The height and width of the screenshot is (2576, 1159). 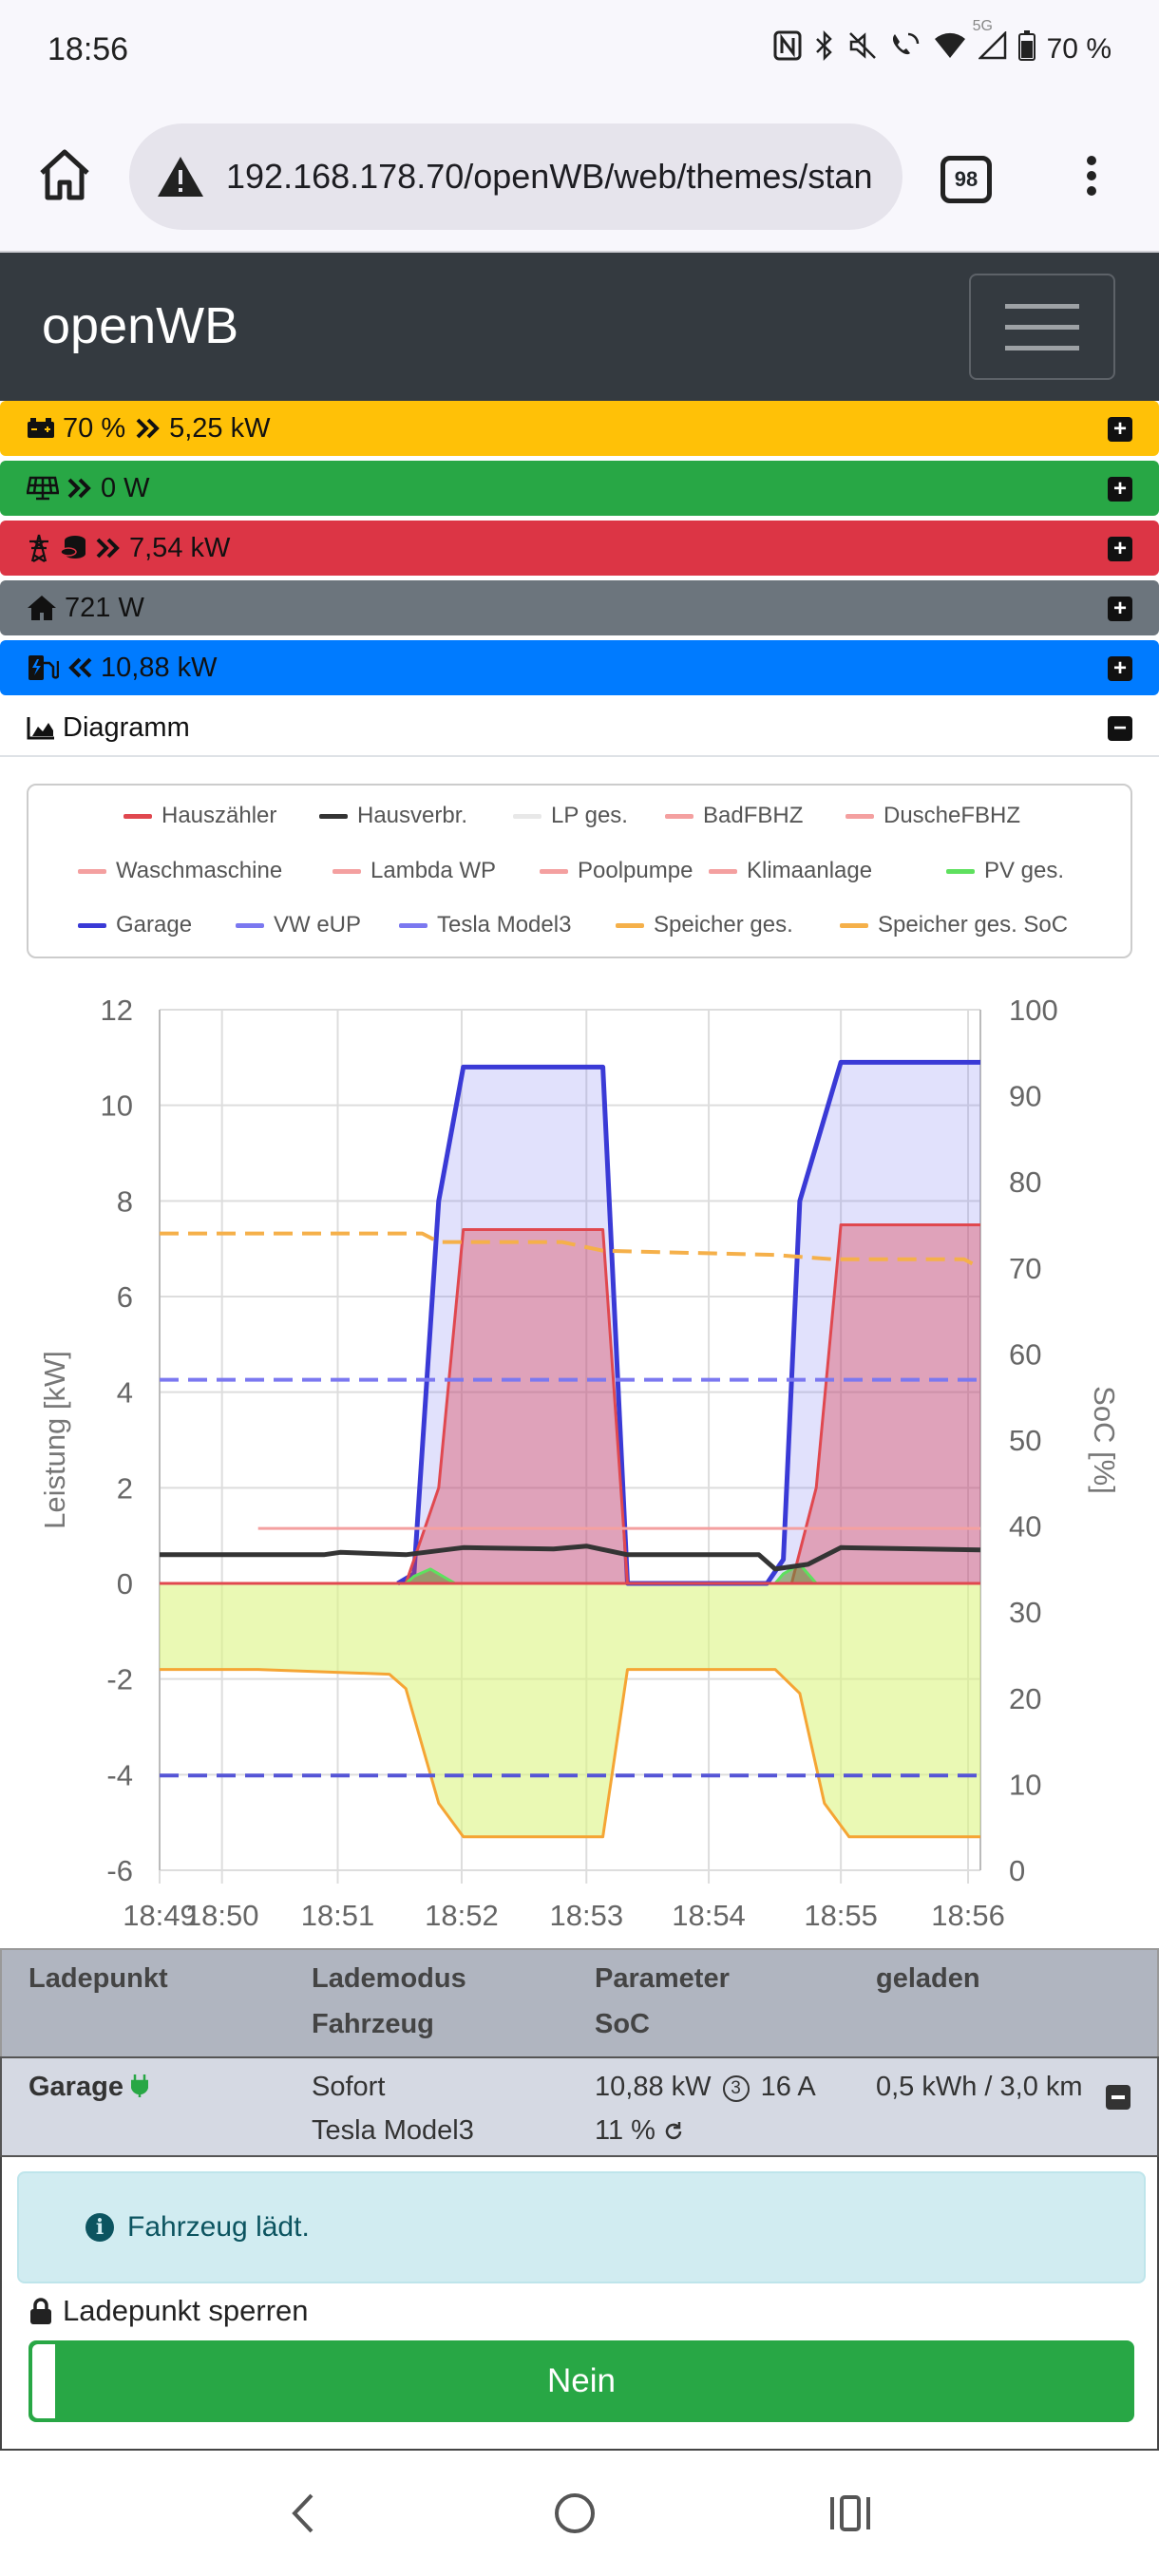 I want to click on vehicle-soc-text: 11 %, so click(x=625, y=2130).